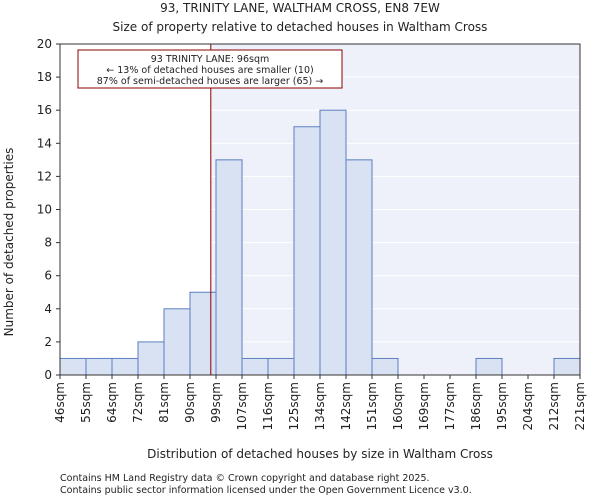  Describe the element at coordinates (60, 402) in the screenshot. I see `x-tick-label-46sqm: 46sqm` at that location.